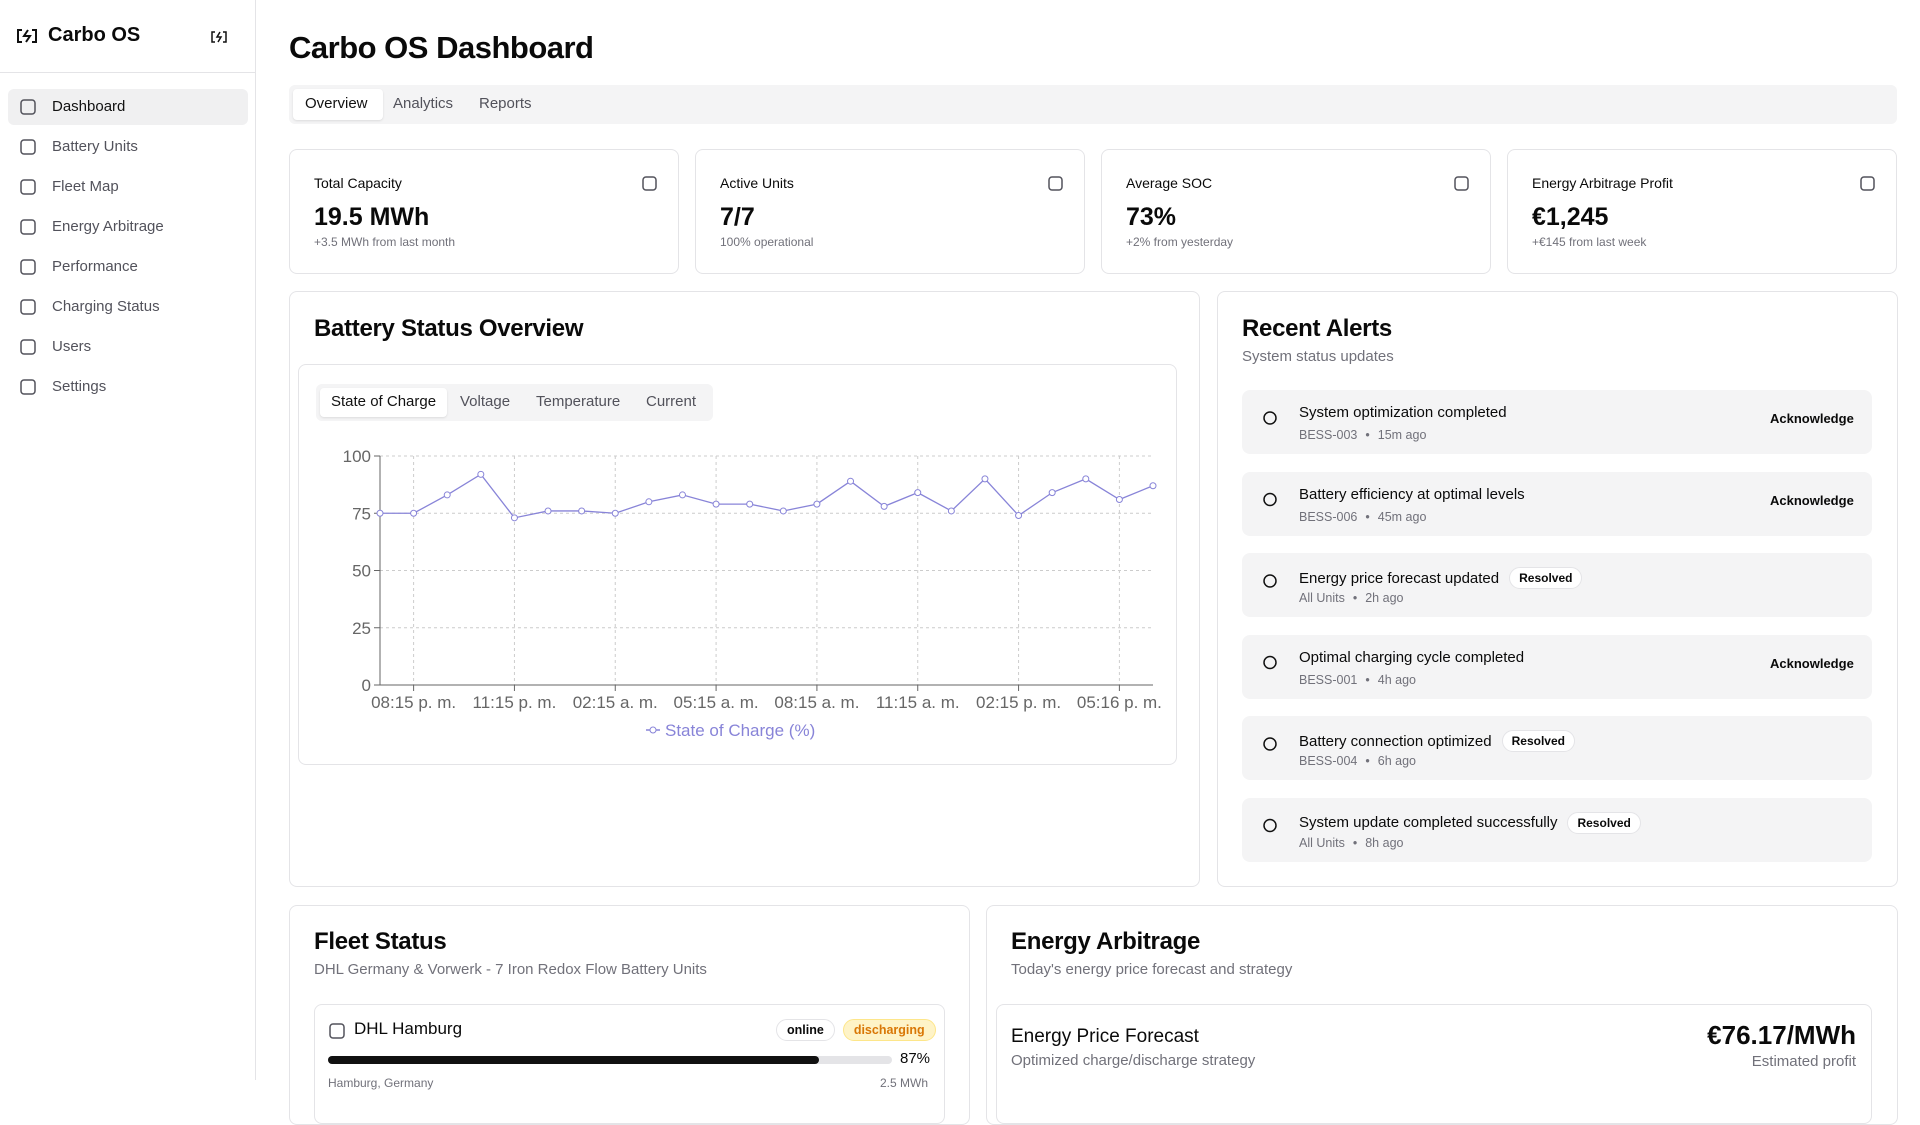 The height and width of the screenshot is (1125, 1920). Describe the element at coordinates (1093, 104) in the screenshot. I see `tab-bar` at that location.